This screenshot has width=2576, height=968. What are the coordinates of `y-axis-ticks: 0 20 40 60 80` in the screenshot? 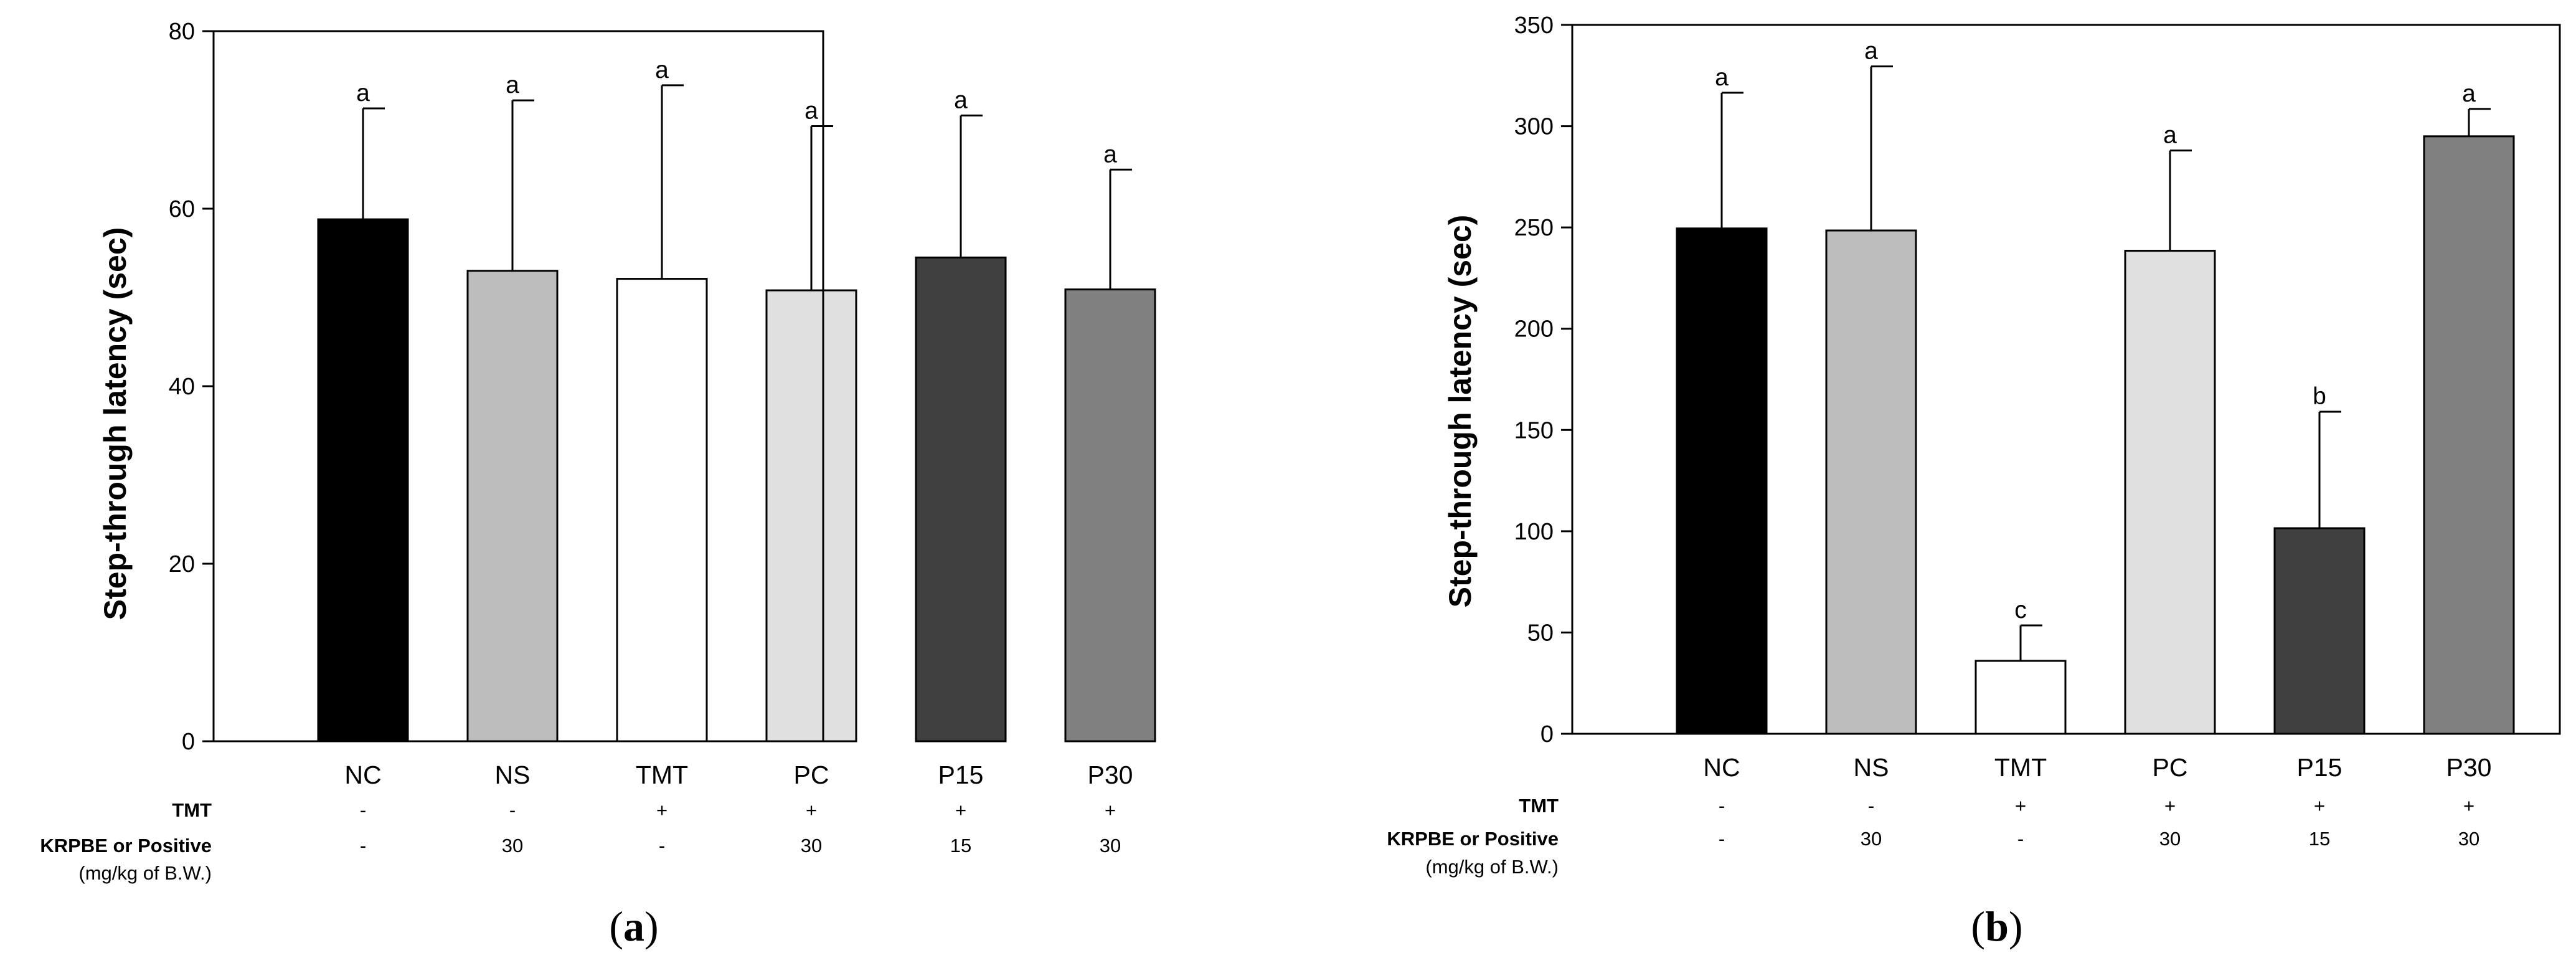 It's located at (191, 387).